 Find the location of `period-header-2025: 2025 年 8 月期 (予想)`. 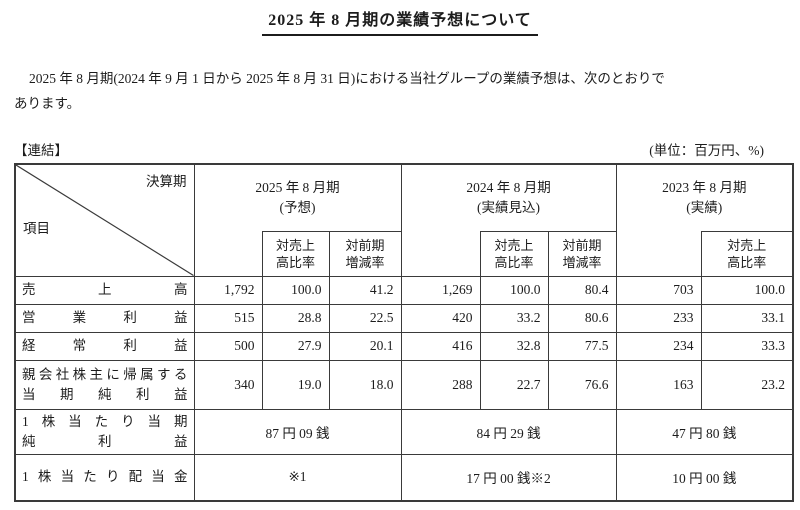

period-header-2025: 2025 年 8 月期 (予想) is located at coordinates (297, 197).